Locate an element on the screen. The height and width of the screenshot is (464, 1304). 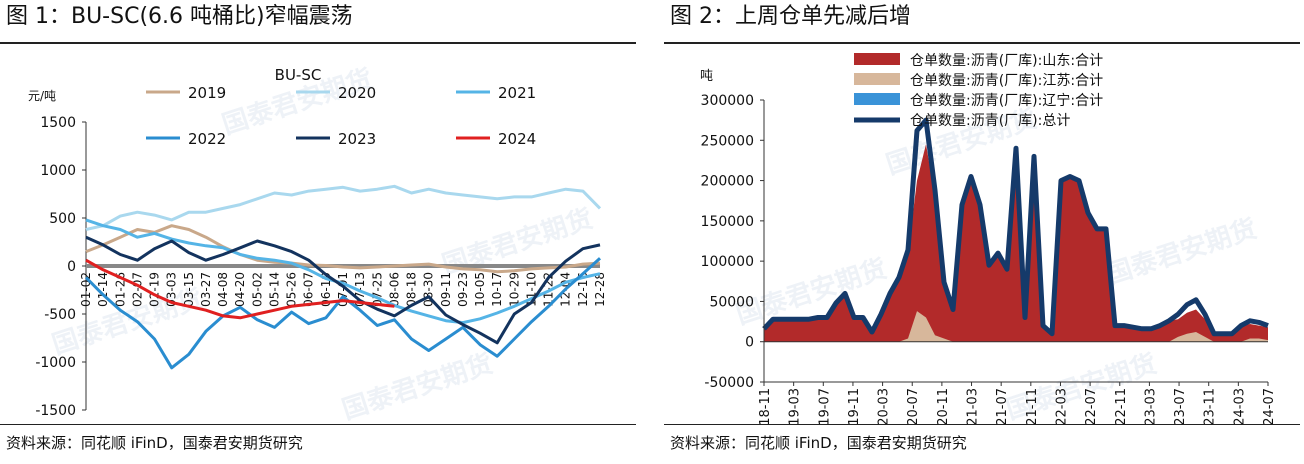
x-tick-label: 2024-07 is located at coordinates (1269, 406).